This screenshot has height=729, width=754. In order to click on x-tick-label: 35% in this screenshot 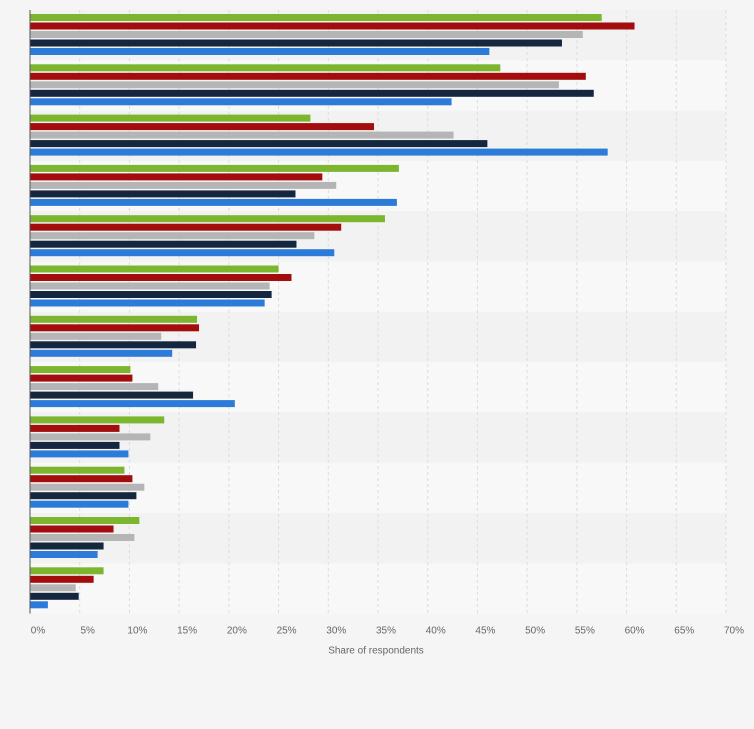, I will do `click(386, 631)`.